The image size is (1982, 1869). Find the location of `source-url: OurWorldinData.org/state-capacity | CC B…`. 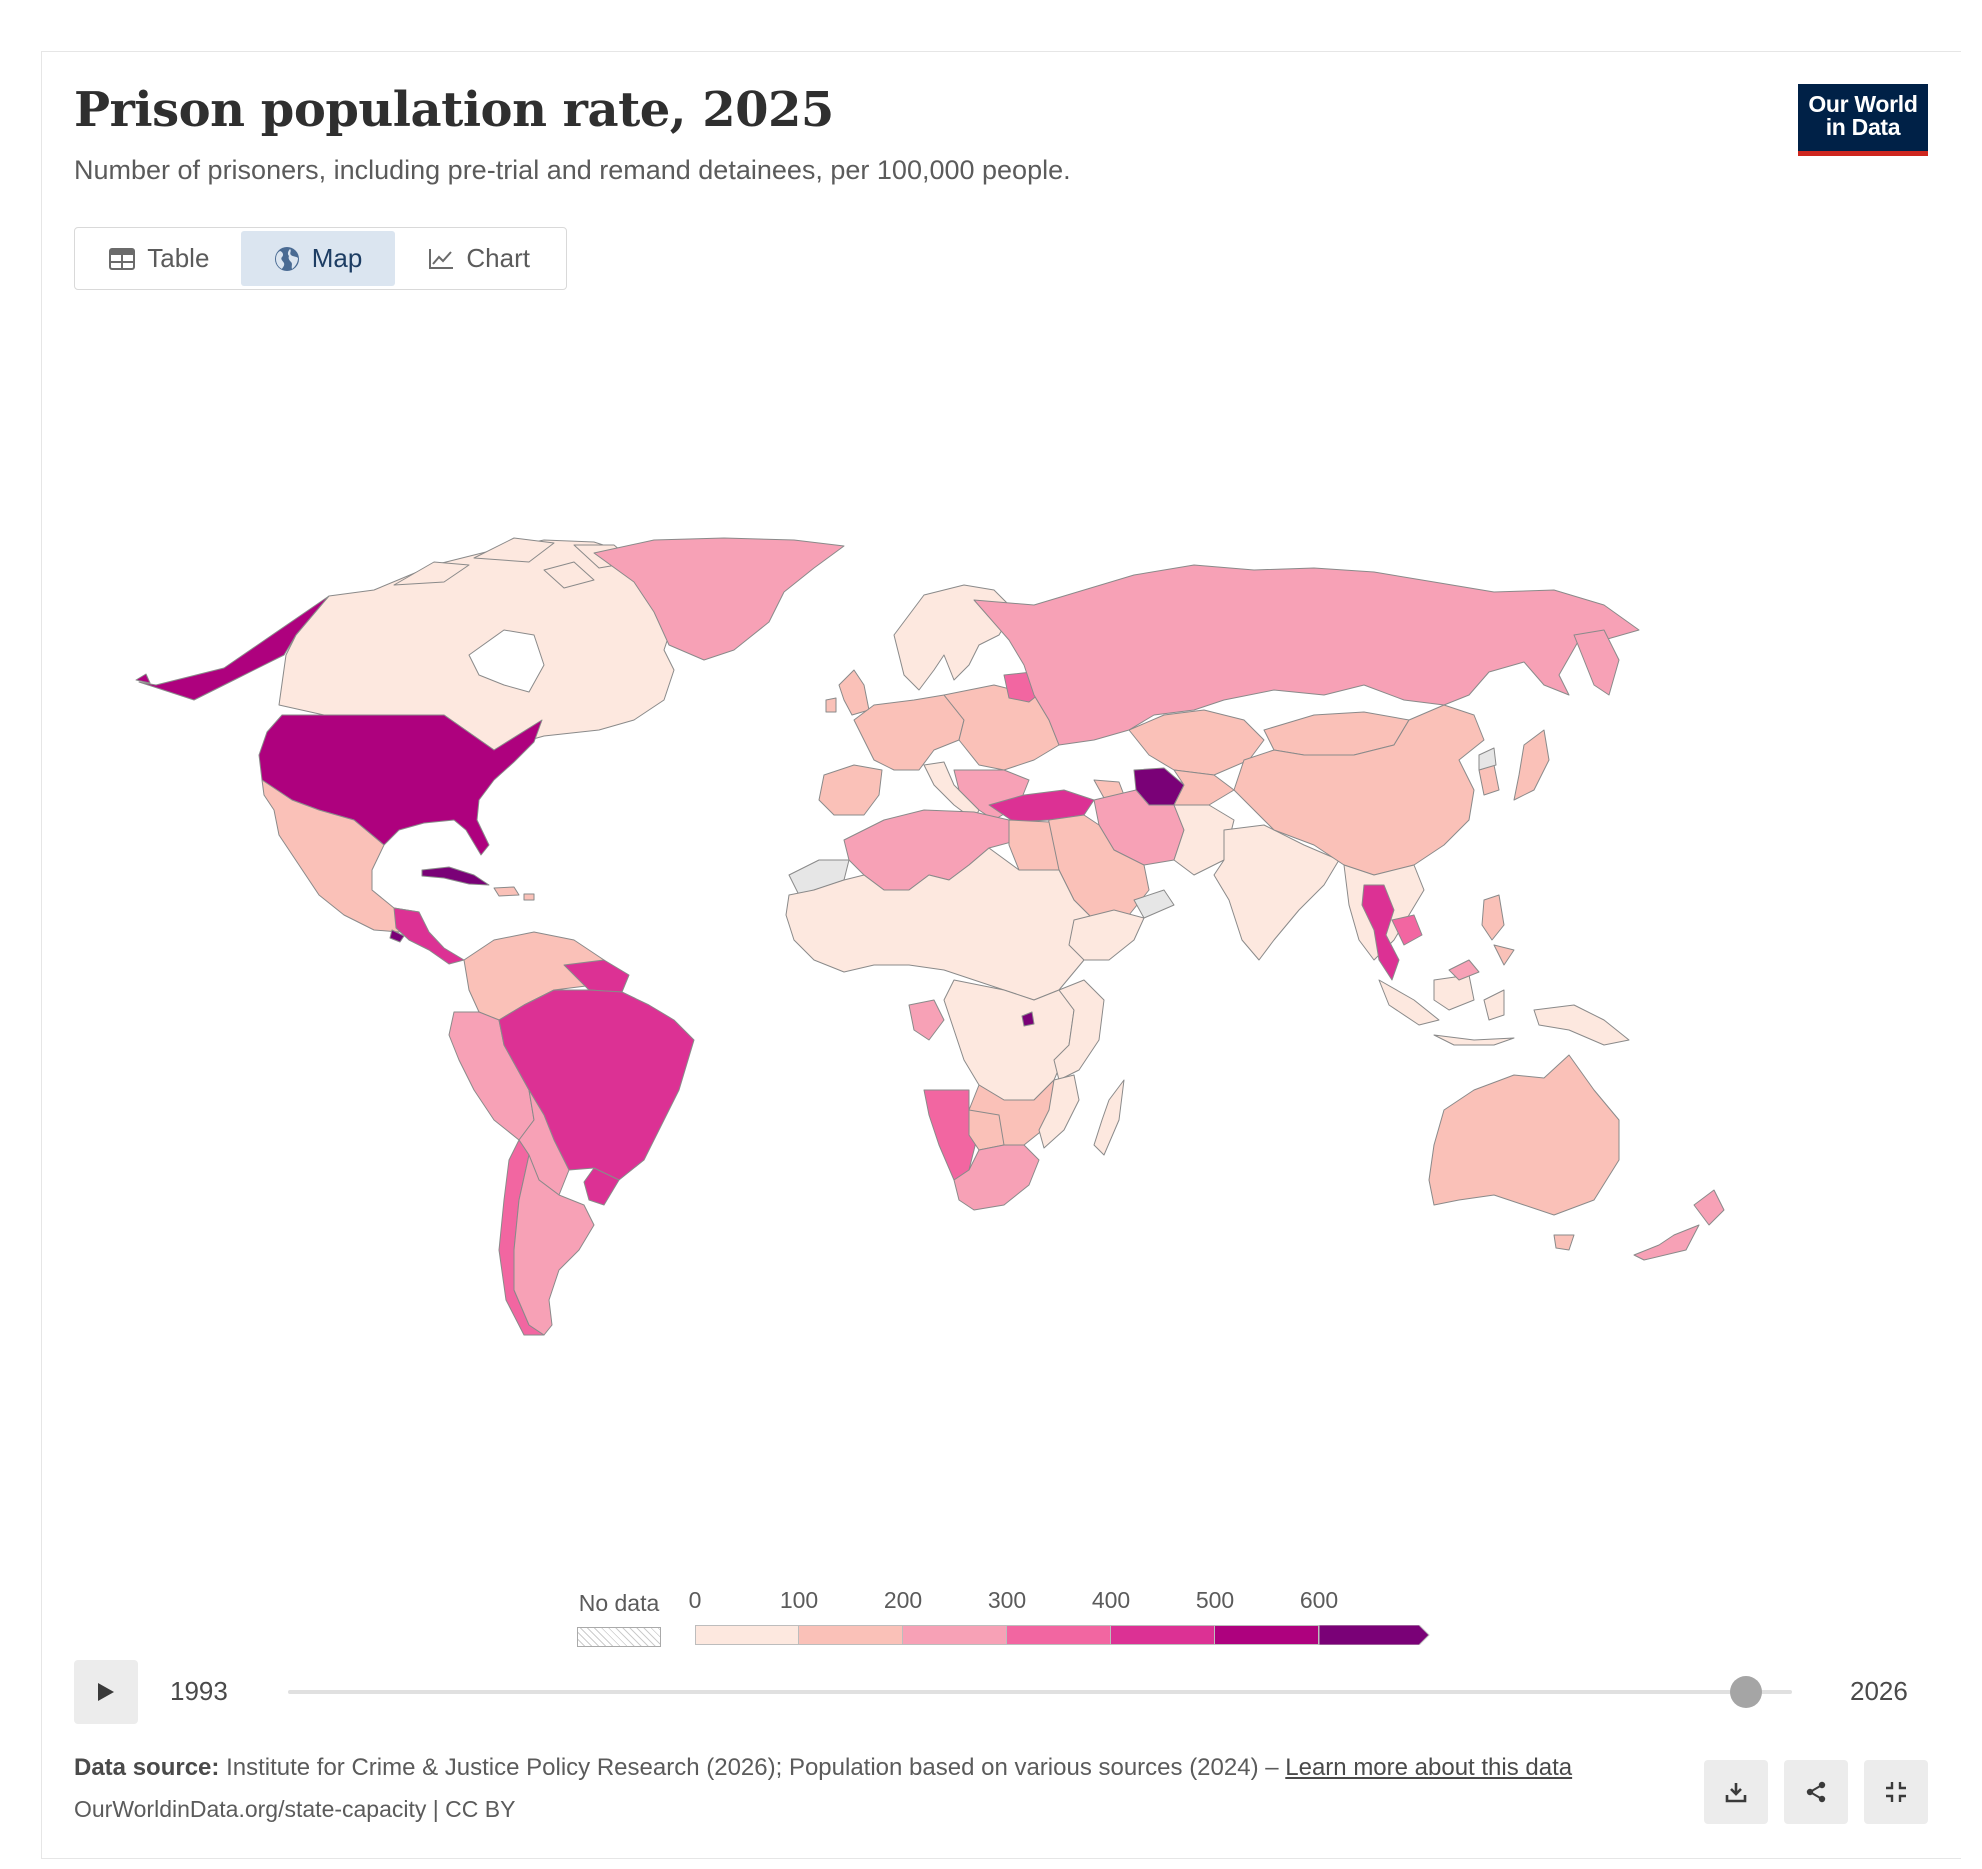

source-url: OurWorldinData.org/state-capacity | CC B… is located at coordinates (295, 1809).